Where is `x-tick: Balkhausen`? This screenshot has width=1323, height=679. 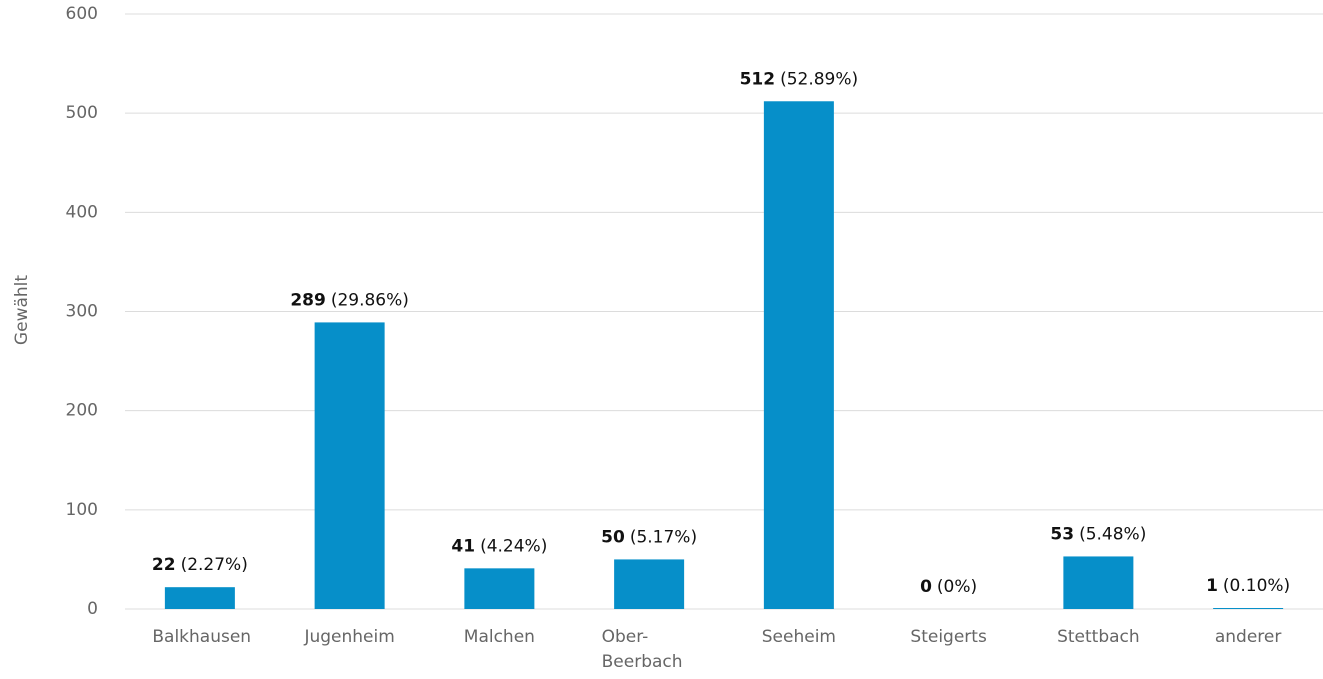
x-tick: Balkhausen is located at coordinates (200, 637).